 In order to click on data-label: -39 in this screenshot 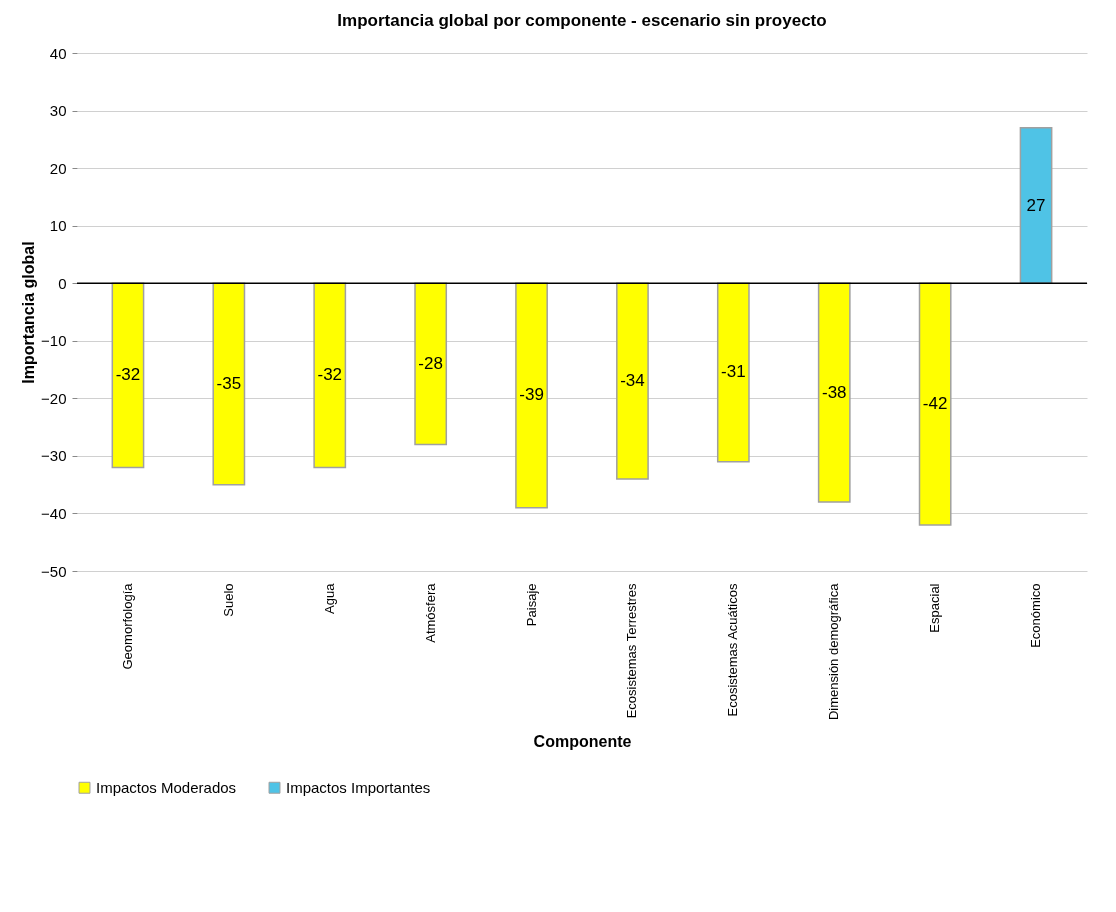, I will do `click(531, 395)`.